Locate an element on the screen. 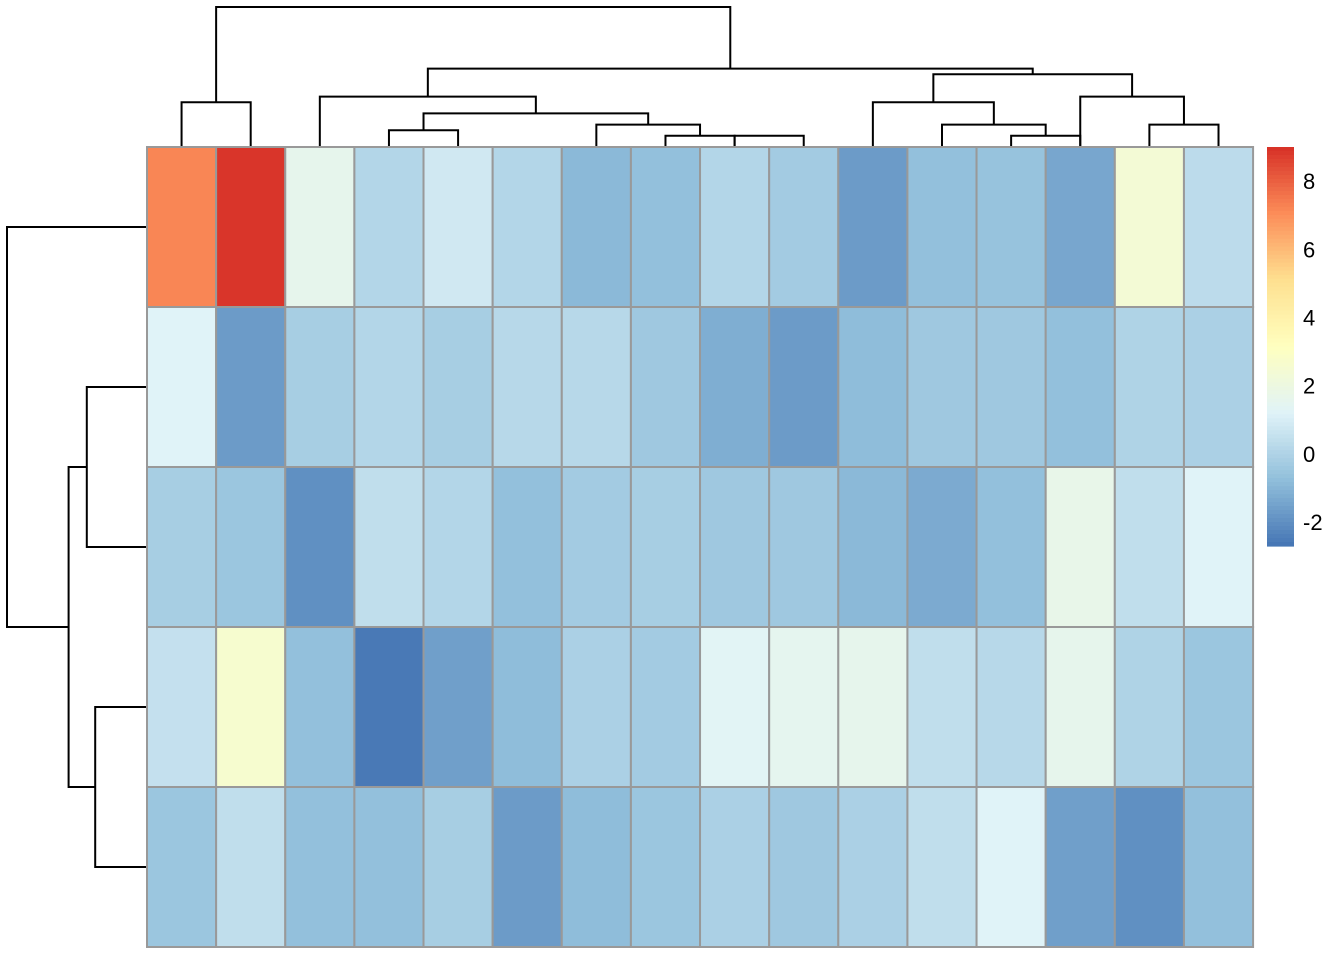 Image resolution: width=1344 pixels, height=960 pixels. legend-tick-label: 6 is located at coordinates (1309, 249).